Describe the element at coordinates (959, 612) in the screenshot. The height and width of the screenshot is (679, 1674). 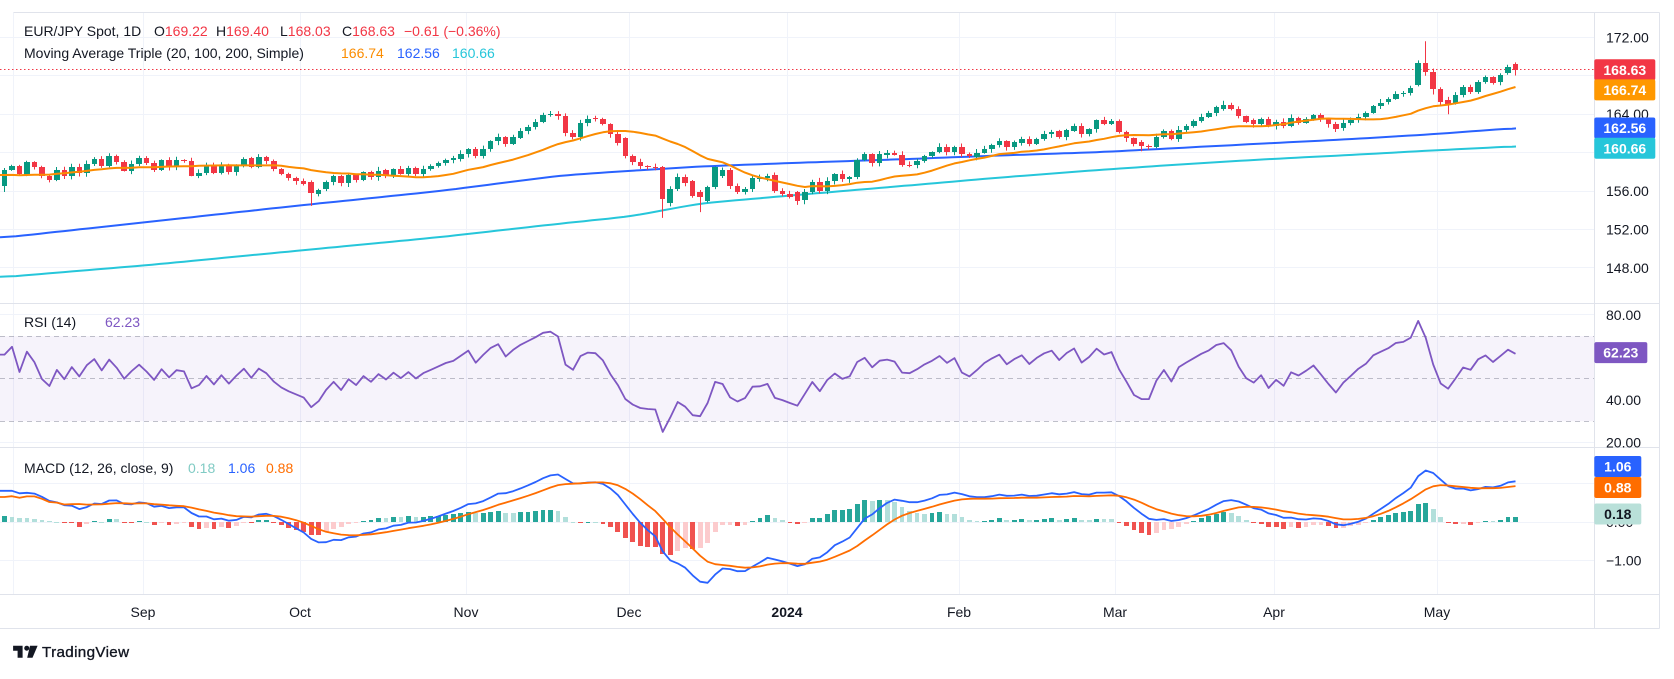
I see `svg-text: Feb` at that location.